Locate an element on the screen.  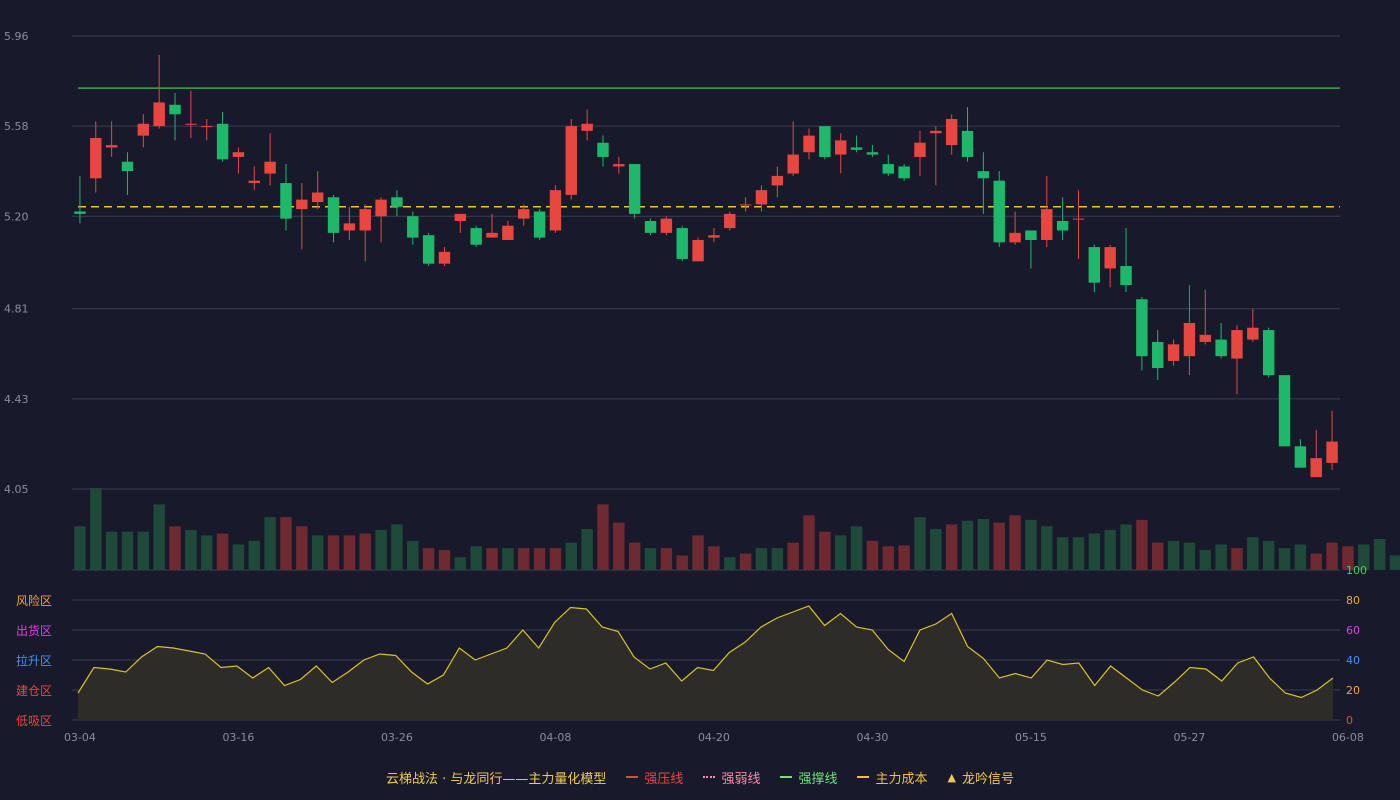
legend-item-main-cost: 主力成本 is located at coordinates (892, 777).